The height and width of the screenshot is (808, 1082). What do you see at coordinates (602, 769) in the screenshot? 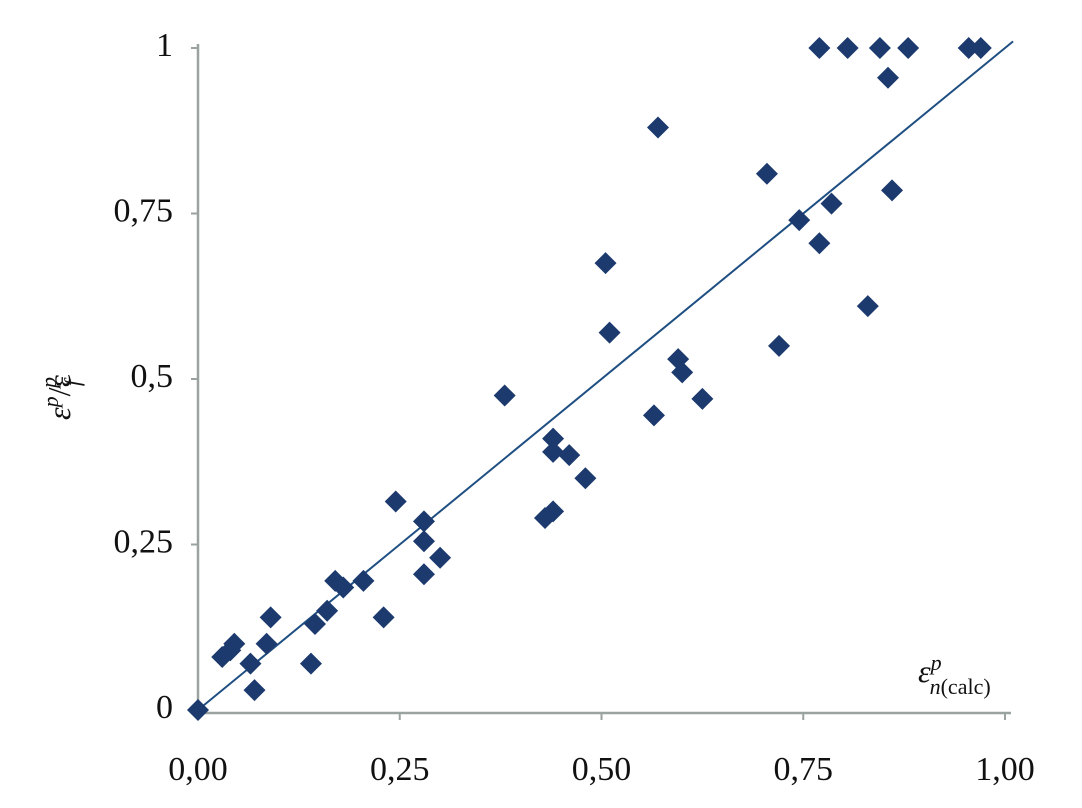
I see `x-tick-label: 0,50` at bounding box center [602, 769].